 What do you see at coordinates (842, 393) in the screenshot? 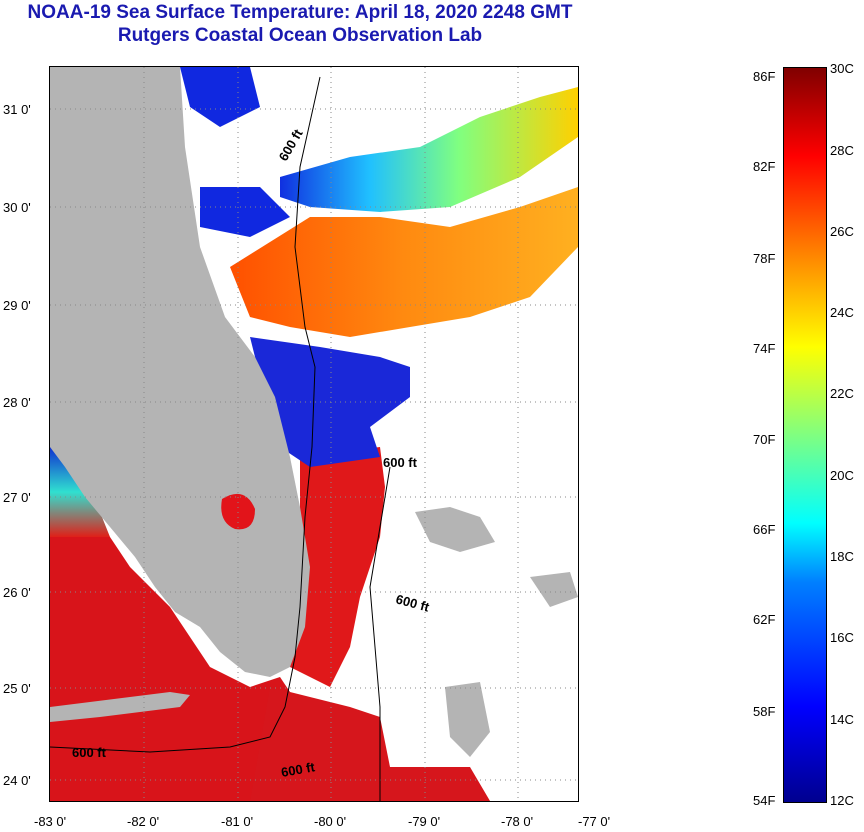
I see `colorbar-c-label: 22C` at bounding box center [842, 393].